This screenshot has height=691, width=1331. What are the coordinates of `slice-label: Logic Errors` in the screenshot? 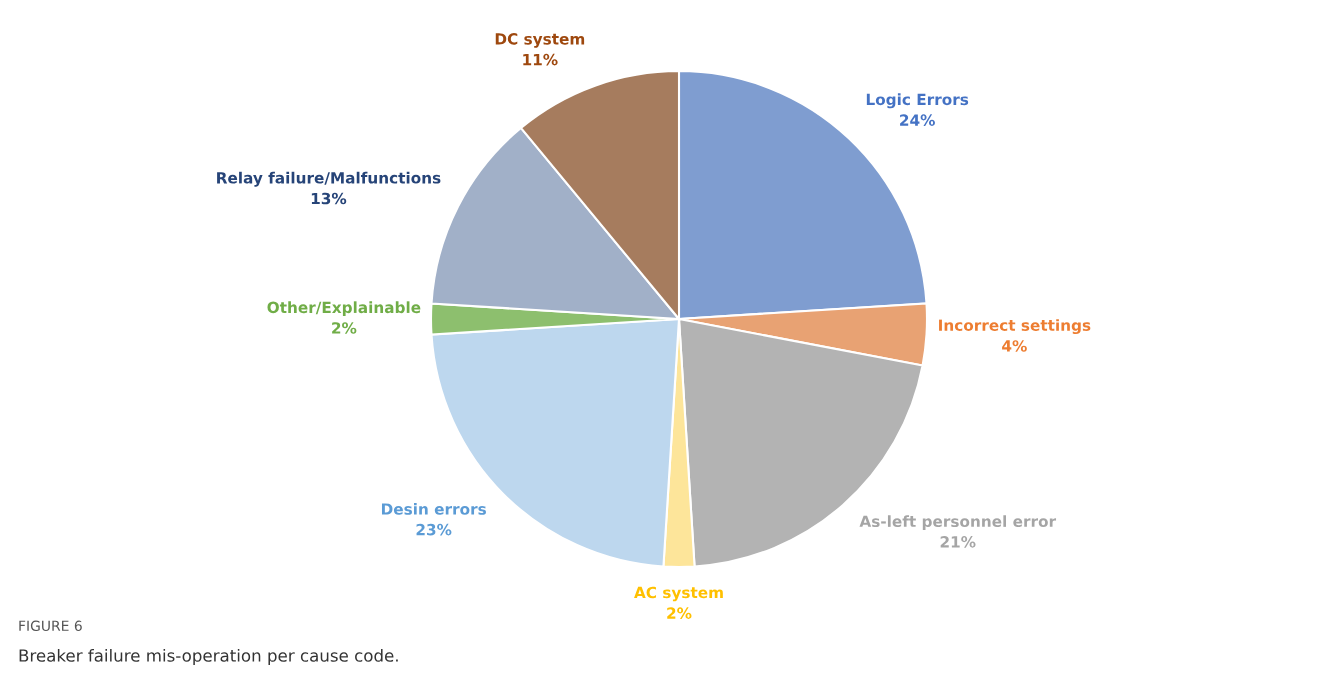 It's located at (917, 101).